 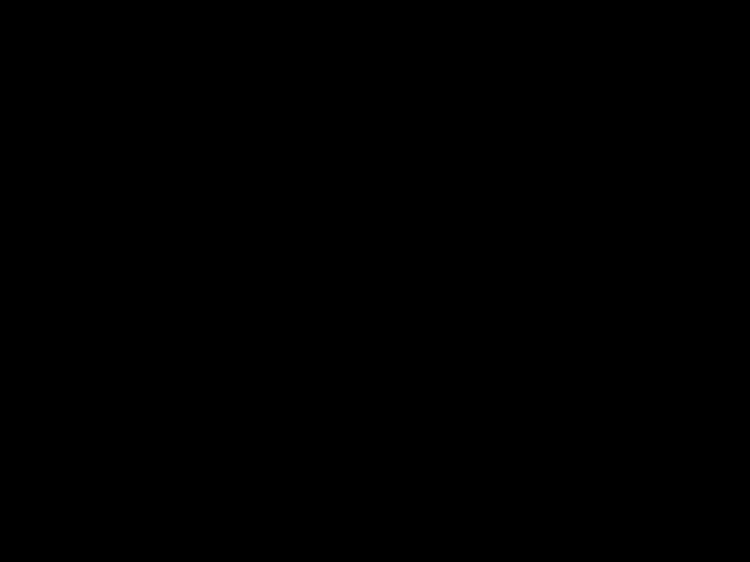 I want to click on y-axis-label-ephin, so click(x=6, y=346).